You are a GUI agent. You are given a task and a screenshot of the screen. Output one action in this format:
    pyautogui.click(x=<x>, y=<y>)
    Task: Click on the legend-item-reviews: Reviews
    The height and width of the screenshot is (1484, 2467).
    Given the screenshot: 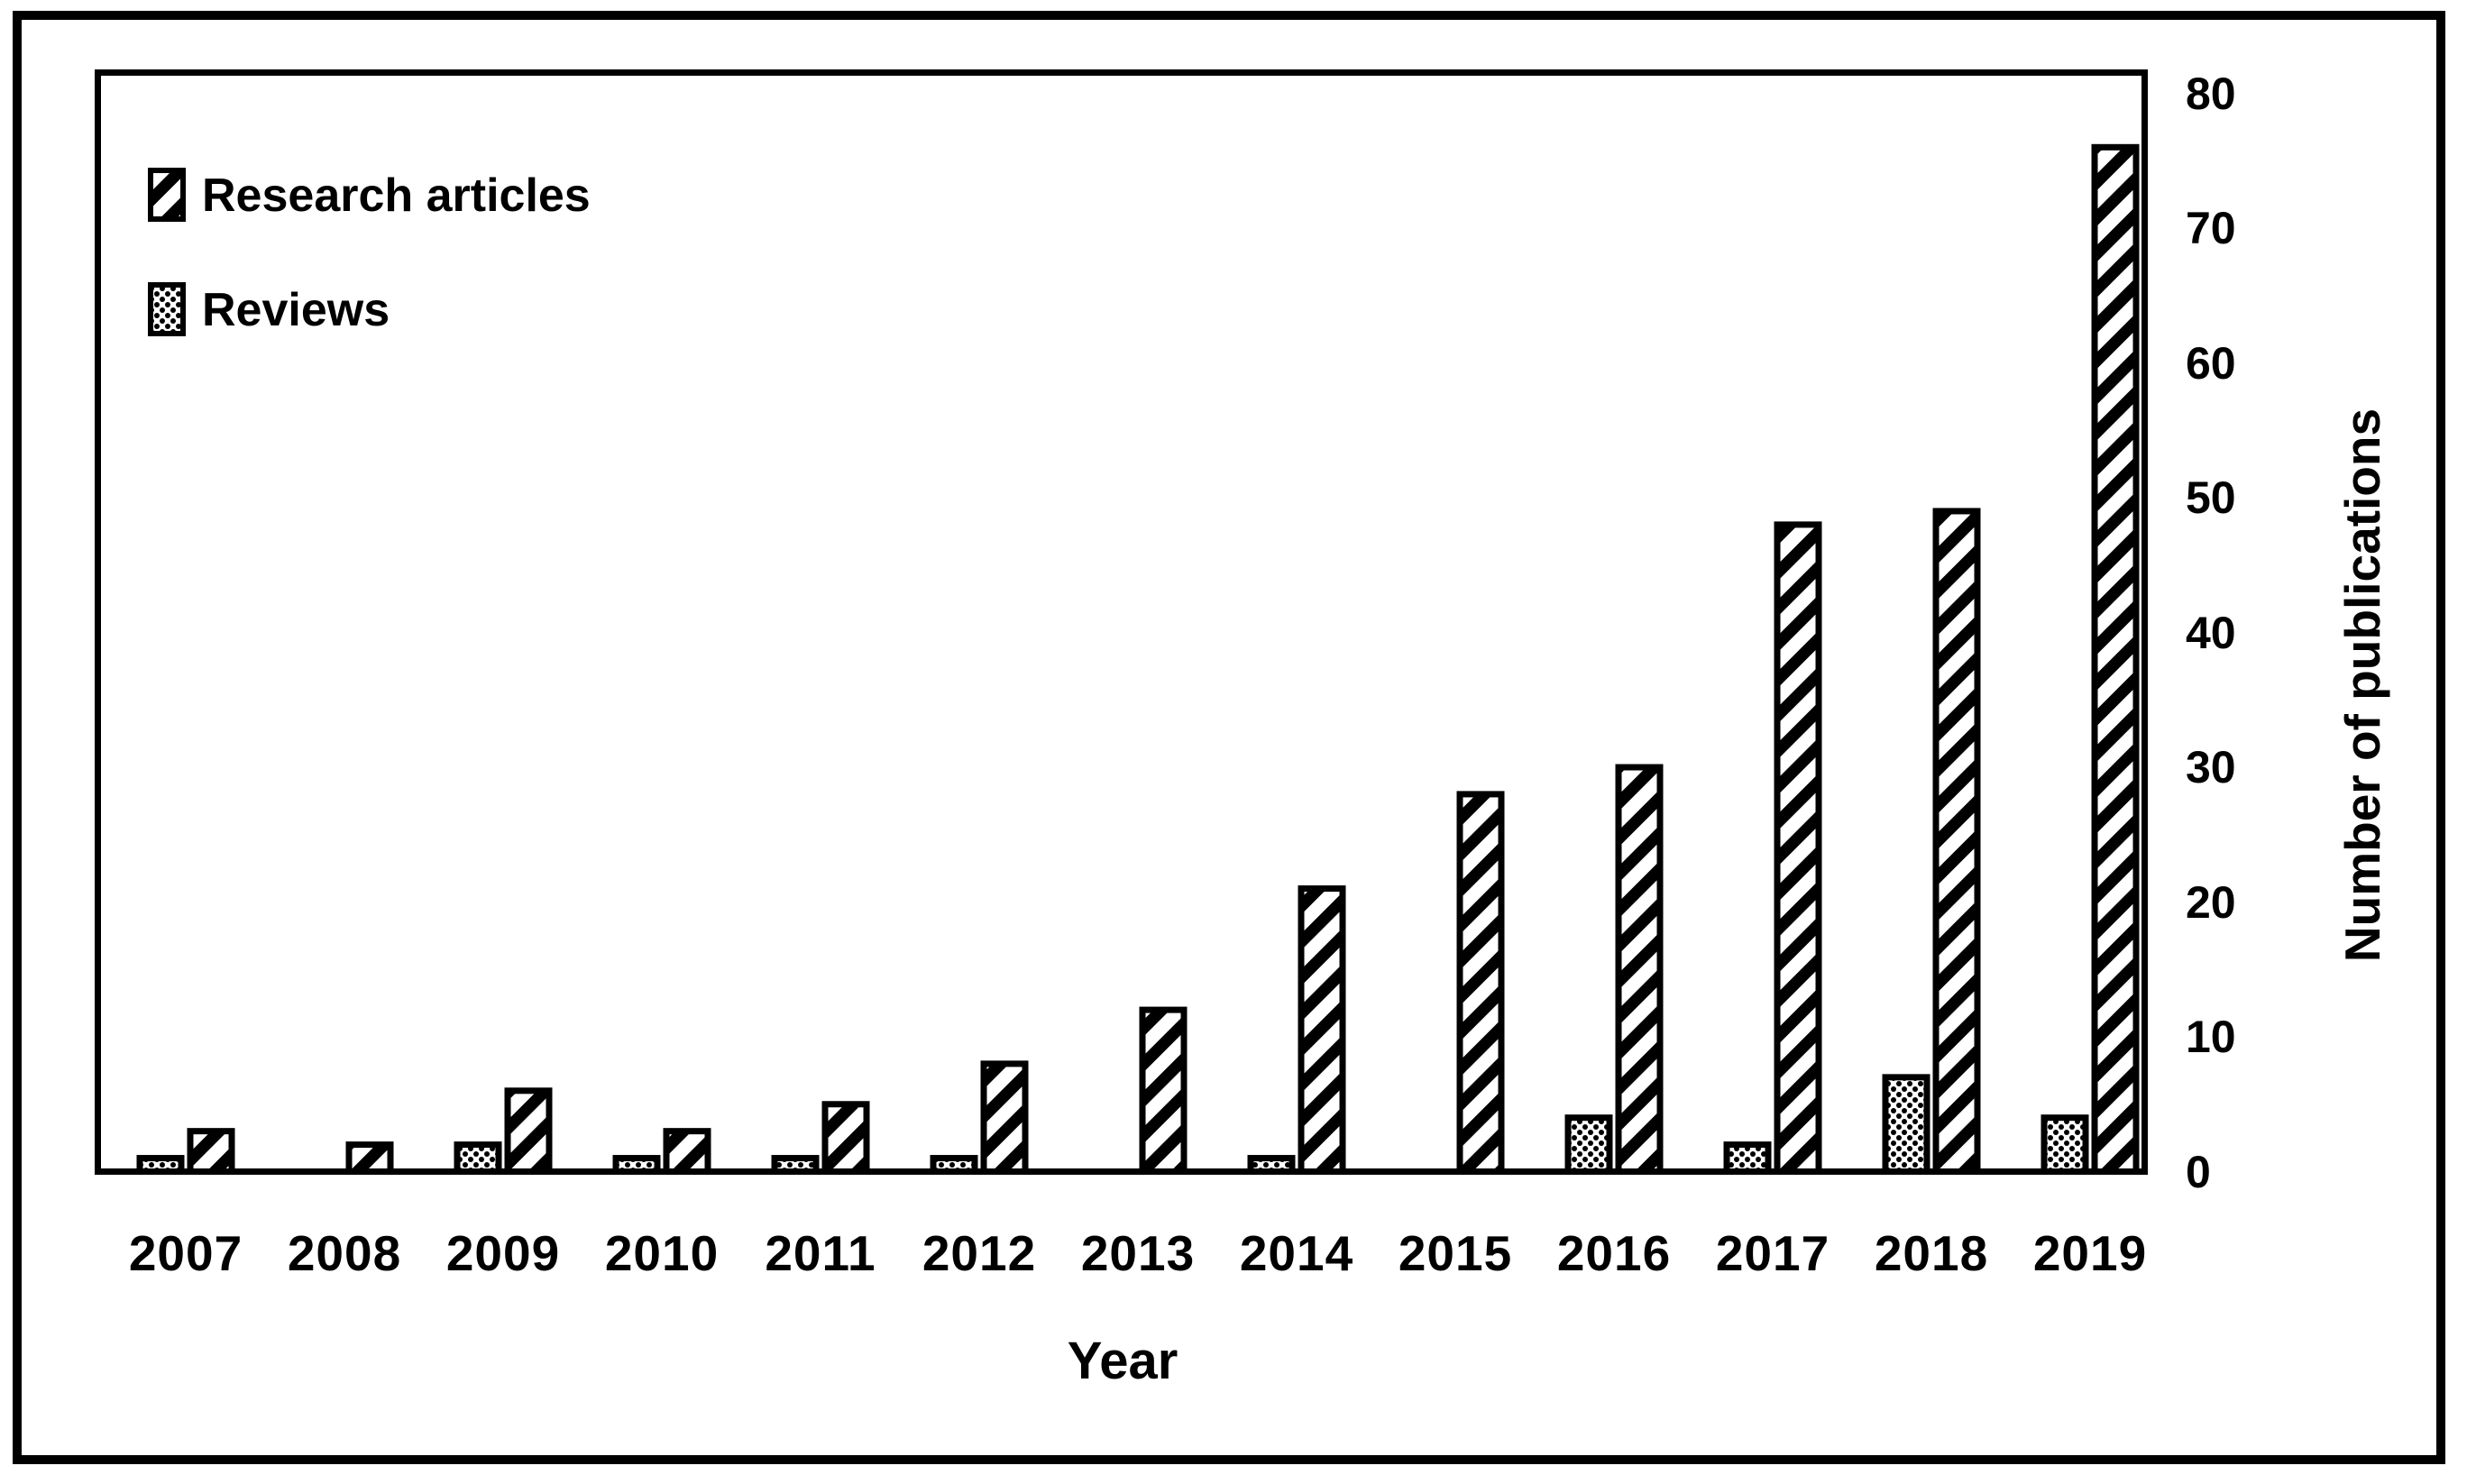 What is the action you would take?
    pyautogui.click(x=296, y=310)
    